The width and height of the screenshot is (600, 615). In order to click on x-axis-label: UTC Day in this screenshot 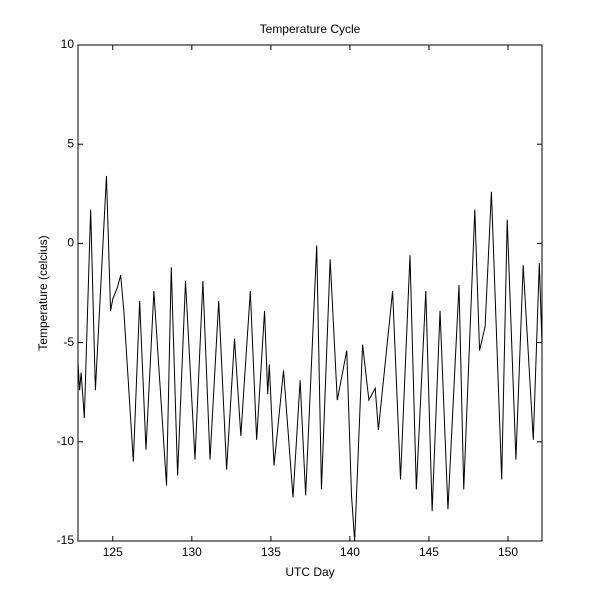, I will do `click(309, 572)`.